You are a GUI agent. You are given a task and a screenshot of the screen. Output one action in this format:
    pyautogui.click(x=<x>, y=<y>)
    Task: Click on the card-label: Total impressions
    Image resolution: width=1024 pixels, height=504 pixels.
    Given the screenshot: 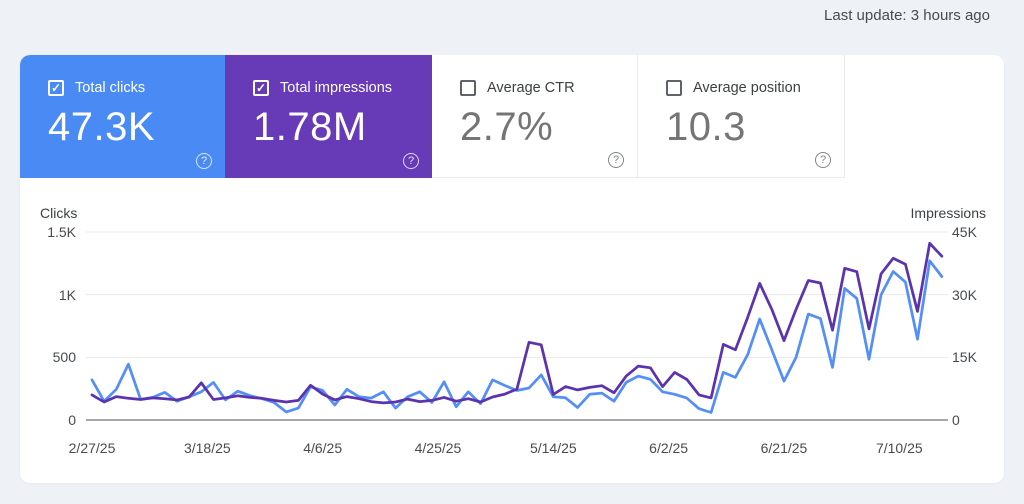 What is the action you would take?
    pyautogui.click(x=336, y=88)
    